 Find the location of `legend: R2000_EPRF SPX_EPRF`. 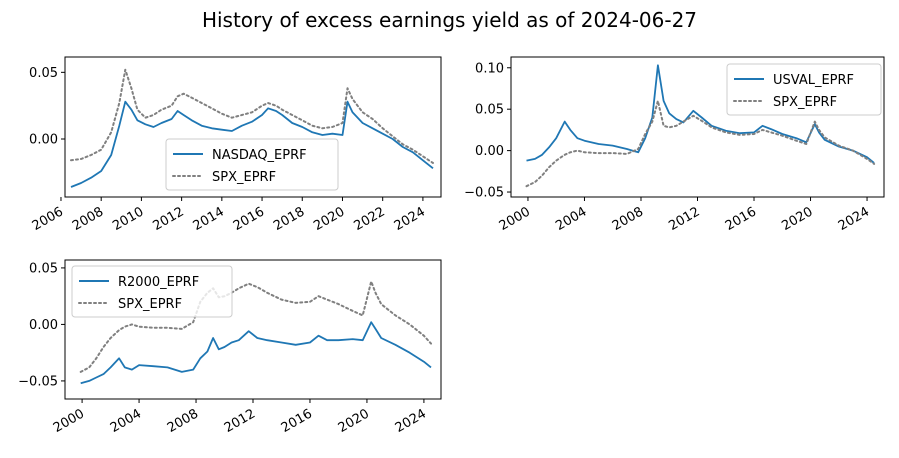

legend: R2000_EPRF SPX_EPRF is located at coordinates (152, 291).